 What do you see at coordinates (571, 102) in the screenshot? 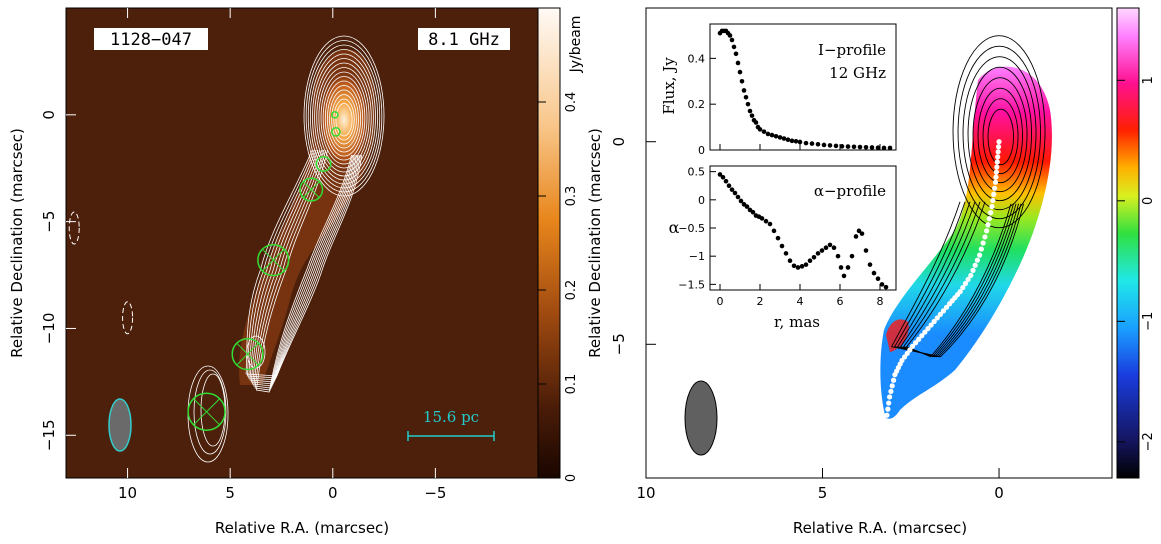
I see `left-colorbar-tick-label: 0.4` at bounding box center [571, 102].